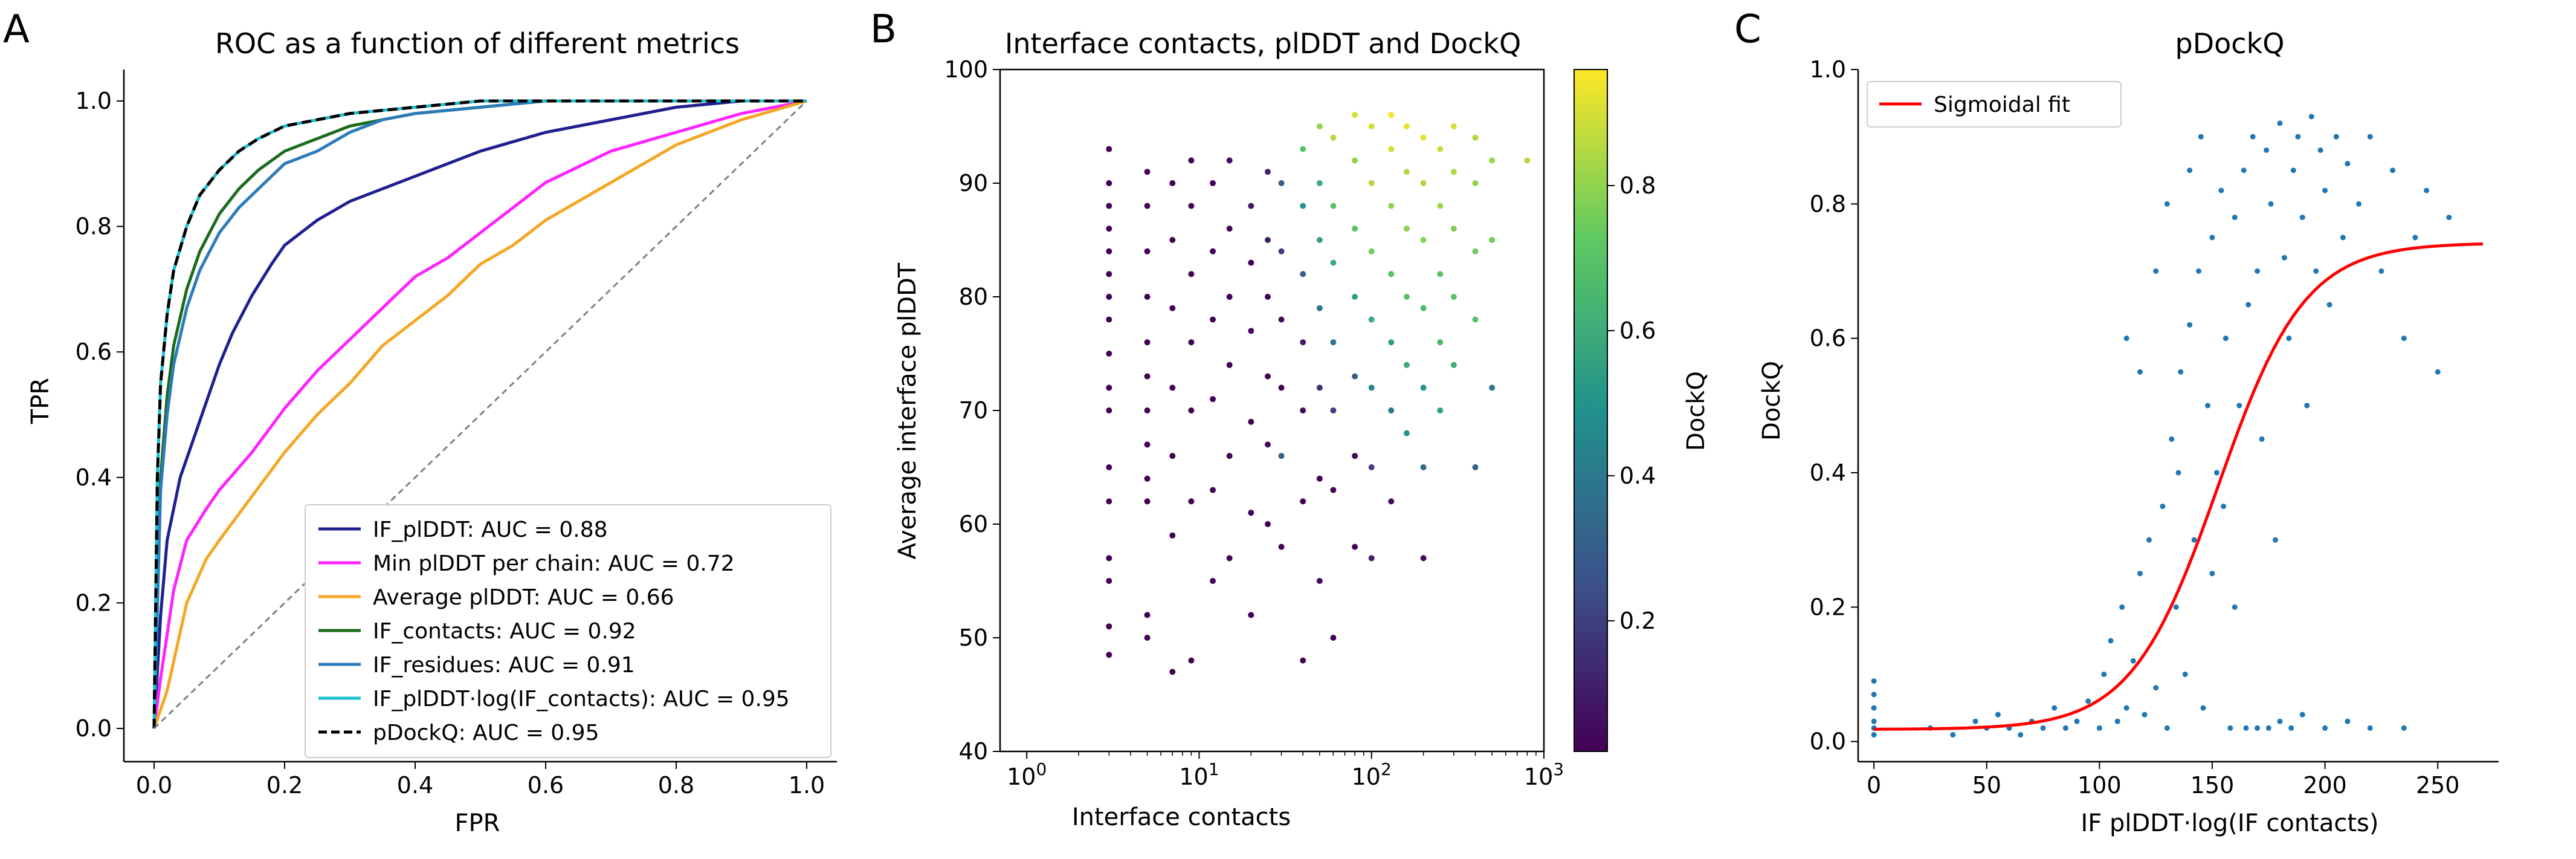  Describe the element at coordinates (478, 823) in the screenshot. I see `x-axis-label: FPR` at that location.